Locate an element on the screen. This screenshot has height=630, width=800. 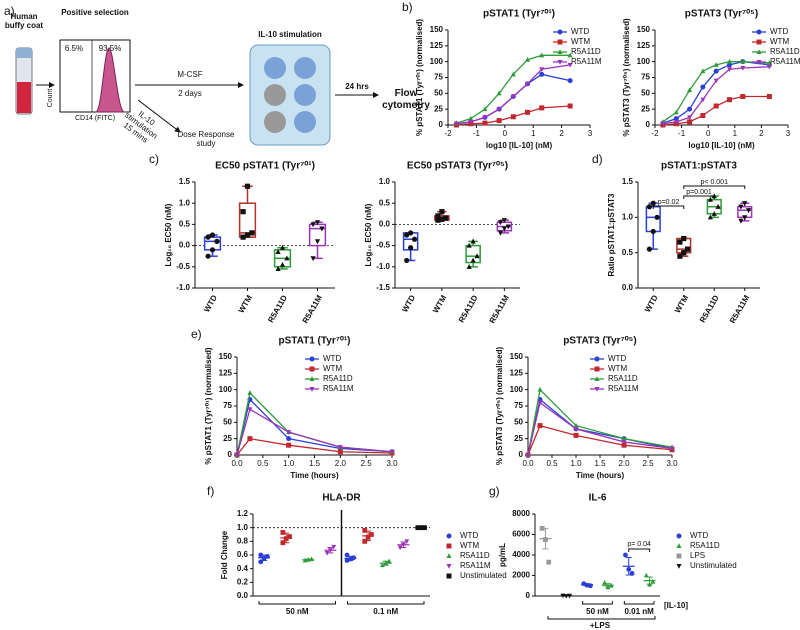
legend-label: WTM is located at coordinates (617, 368).